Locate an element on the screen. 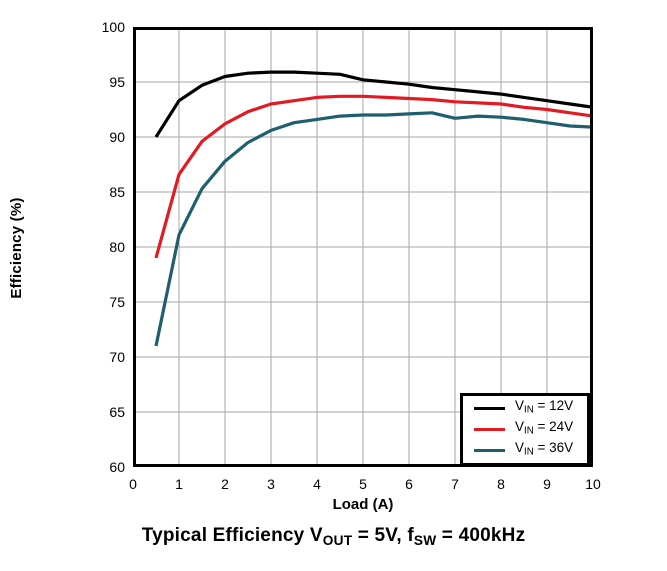 The image size is (667, 571). y-tick-label-60: 60 is located at coordinates (117, 467).